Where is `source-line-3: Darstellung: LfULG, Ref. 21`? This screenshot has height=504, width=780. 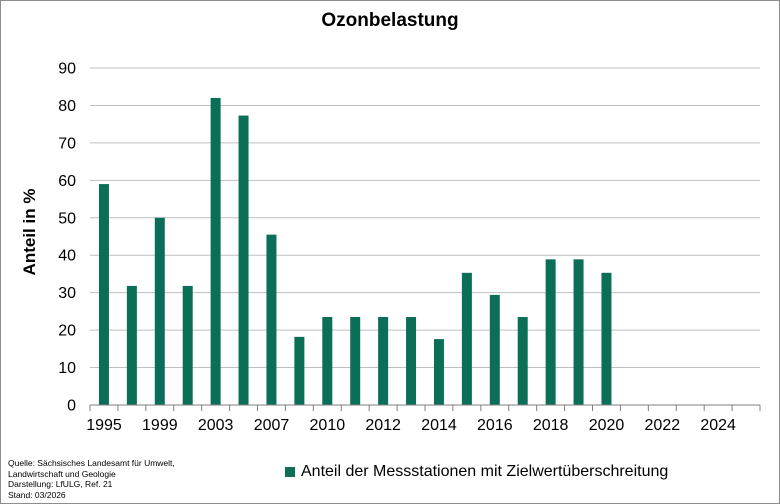 source-line-3: Darstellung: LfULG, Ref. 21 is located at coordinates (60, 484).